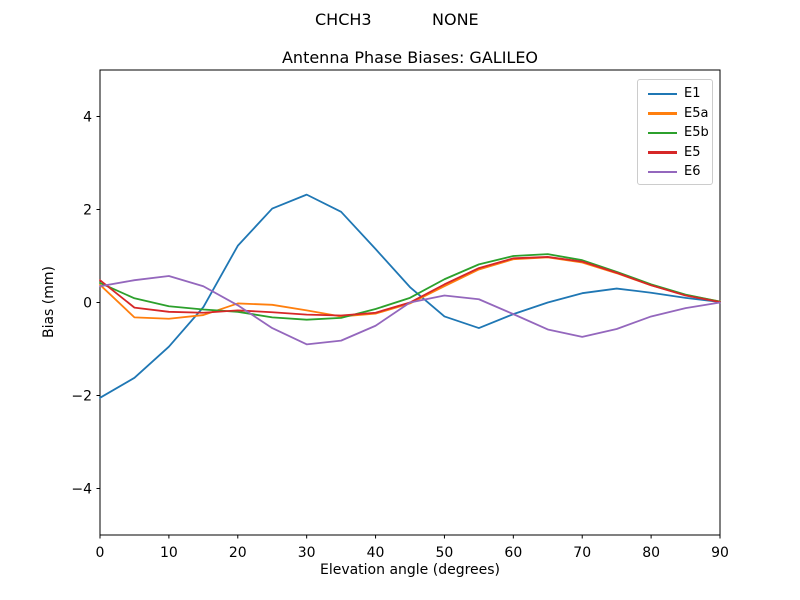 Image resolution: width=800 pixels, height=600 pixels. I want to click on legend-label-E6: E6, so click(692, 172).